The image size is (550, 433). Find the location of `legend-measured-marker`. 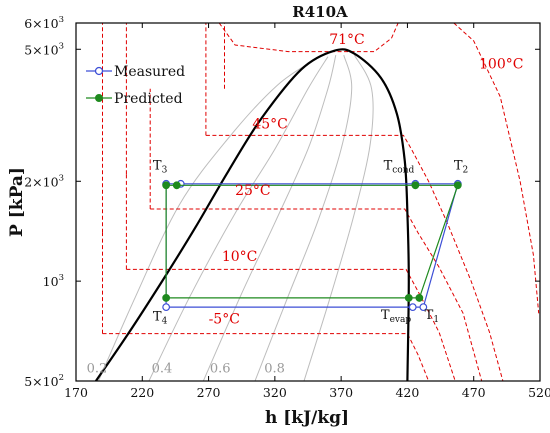

legend-measured-marker is located at coordinates (99, 71).